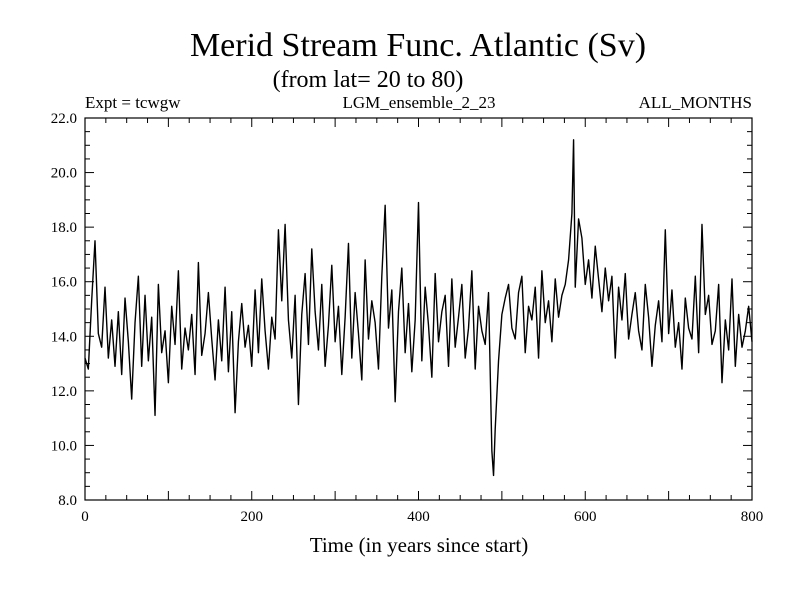 The height and width of the screenshot is (600, 800). Describe the element at coordinates (64, 119) in the screenshot. I see `y-tick-label: 22.0` at that location.